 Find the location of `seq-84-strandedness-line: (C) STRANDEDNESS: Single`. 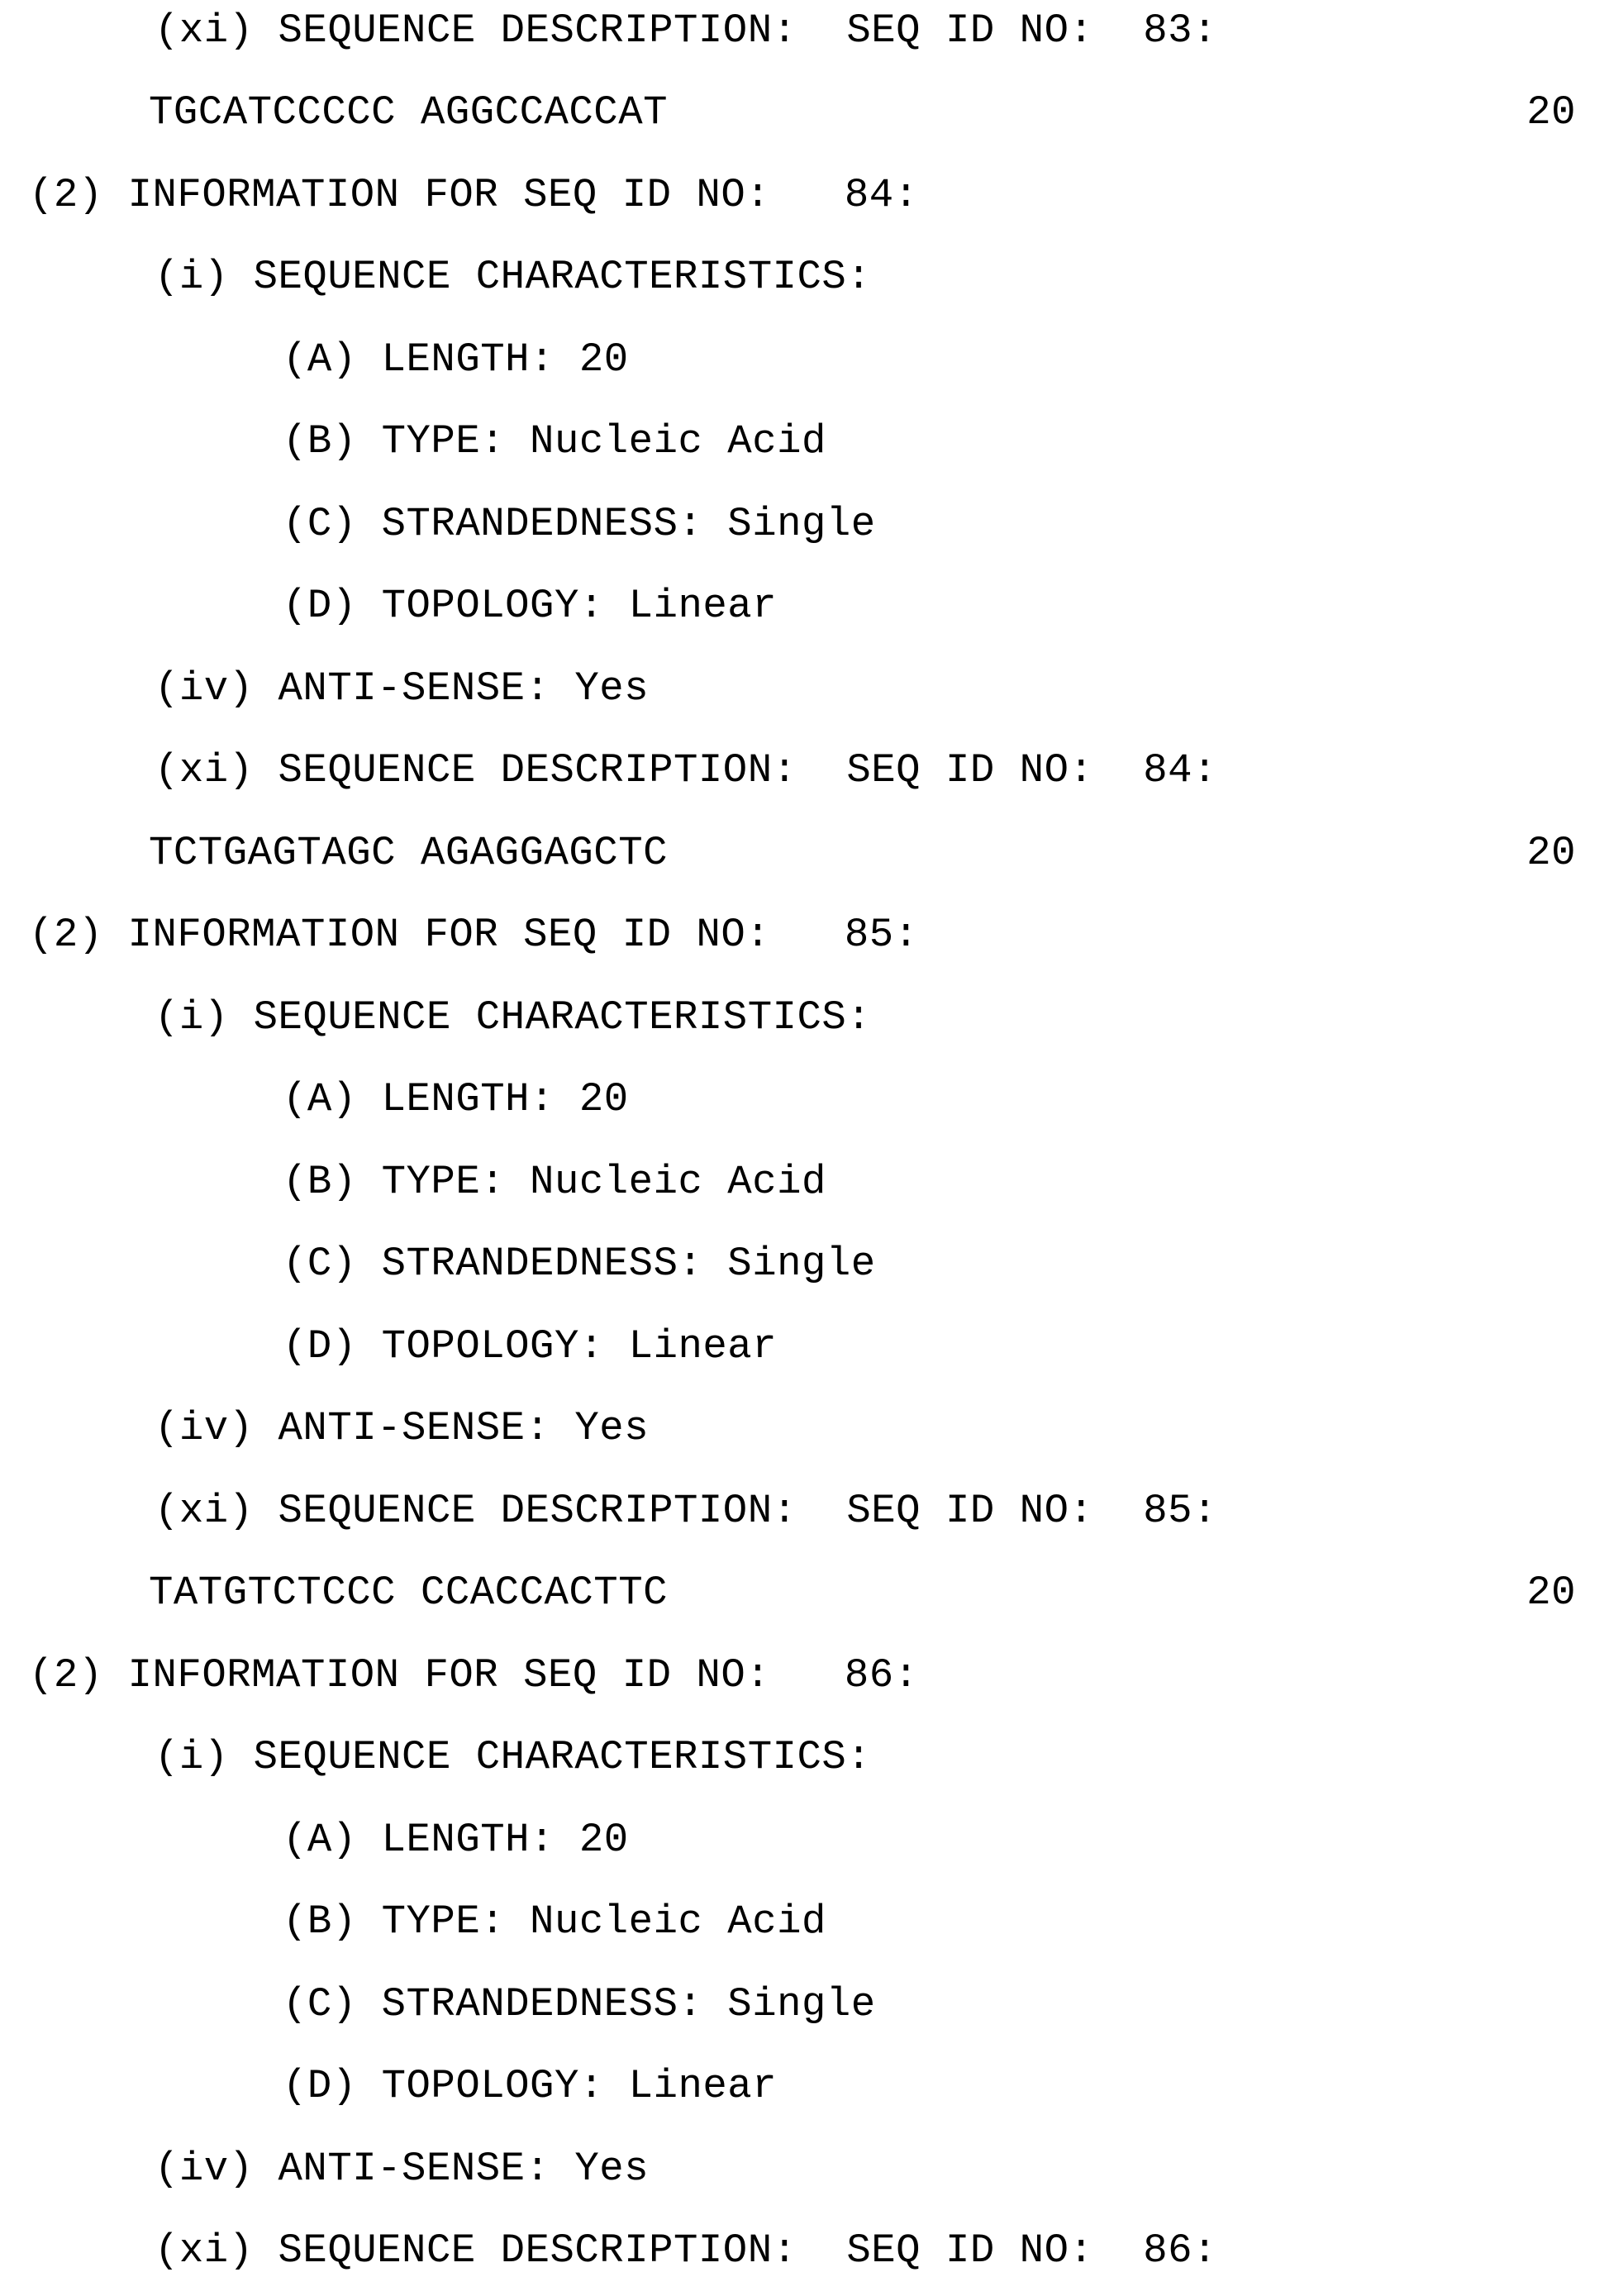

seq-84-strandedness-line: (C) STRANDEDNESS: Single is located at coordinates (804, 524).